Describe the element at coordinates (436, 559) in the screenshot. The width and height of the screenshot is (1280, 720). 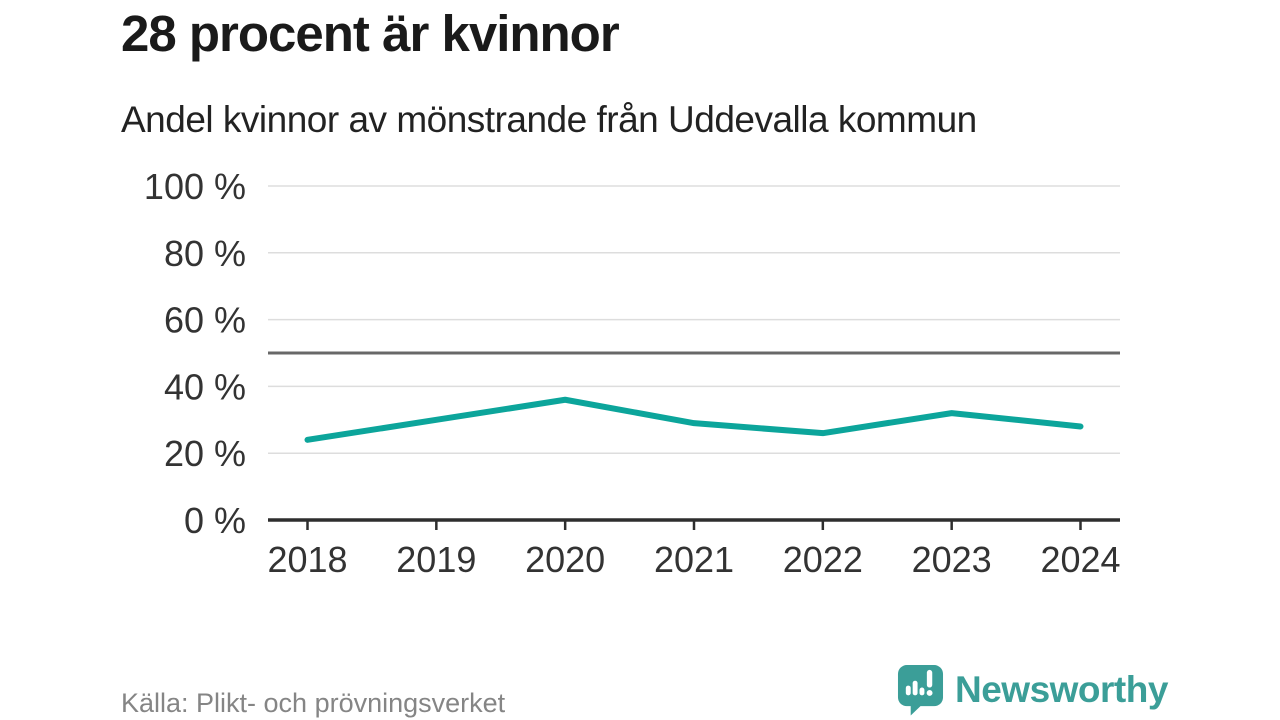
I see `x-axis-tick-label: 2019` at that location.